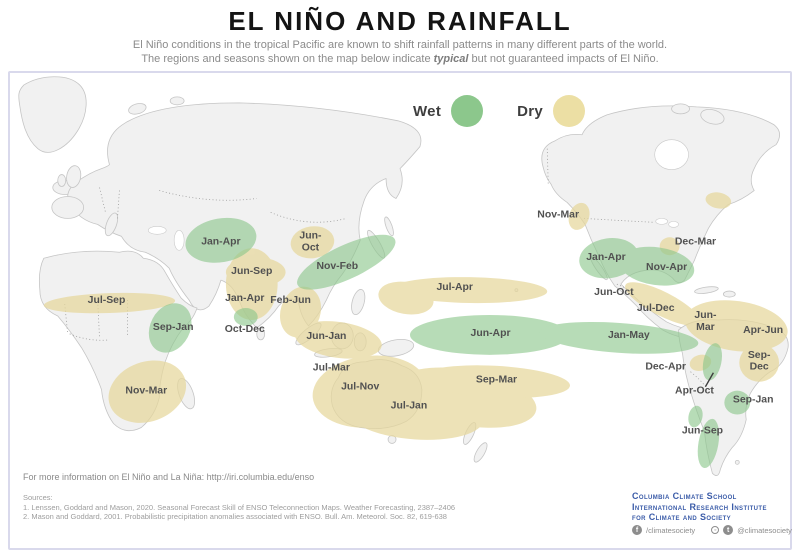  What do you see at coordinates (326, 336) in the screenshot?
I see `region-label-indonesia: Jun-Jan` at bounding box center [326, 336].